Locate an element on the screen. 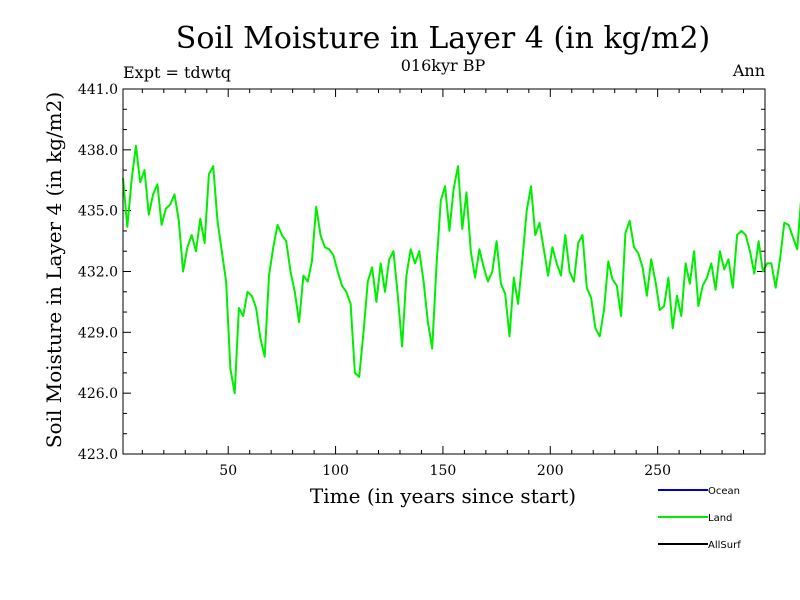 Image resolution: width=800 pixels, height=600 pixels. y-tick-label: 423.0 is located at coordinates (98, 455).